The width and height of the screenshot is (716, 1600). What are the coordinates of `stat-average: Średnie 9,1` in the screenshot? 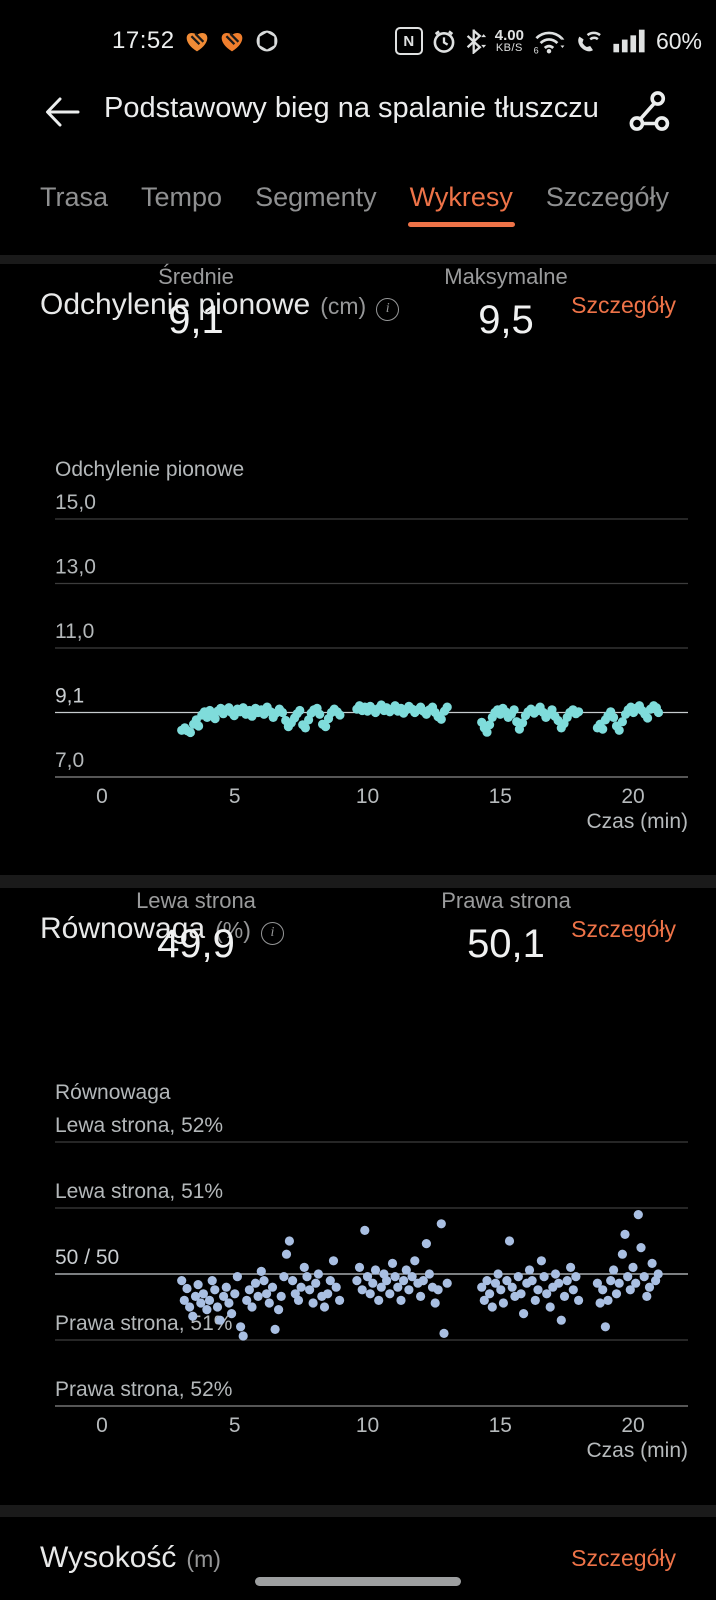 It's located at (196, 303).